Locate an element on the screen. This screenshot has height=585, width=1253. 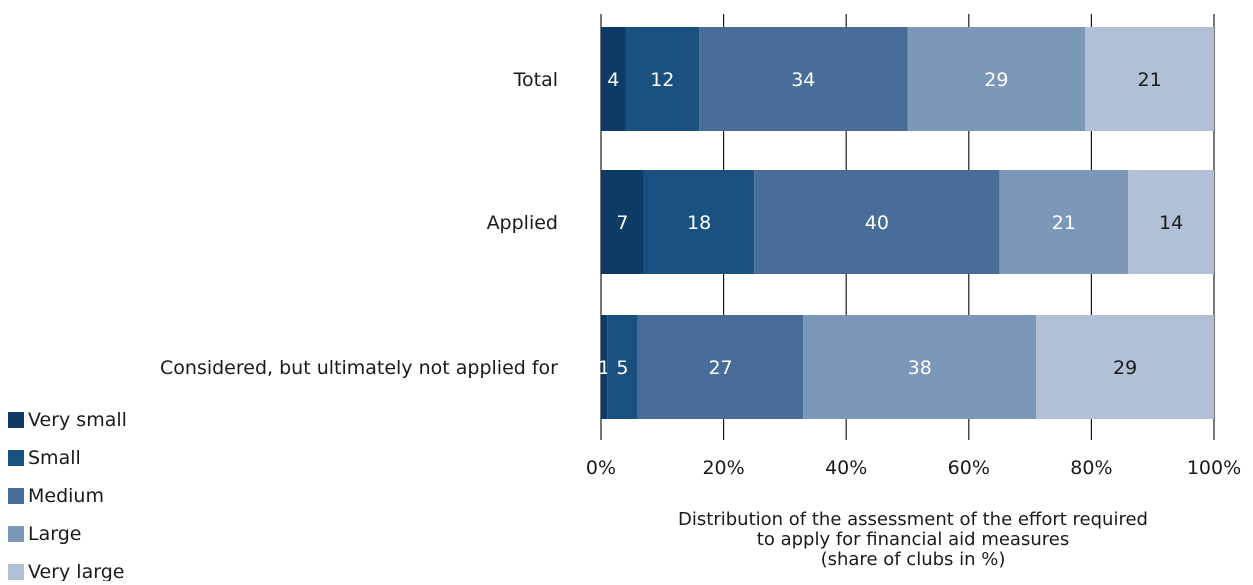
data-label: 12 is located at coordinates (662, 80).